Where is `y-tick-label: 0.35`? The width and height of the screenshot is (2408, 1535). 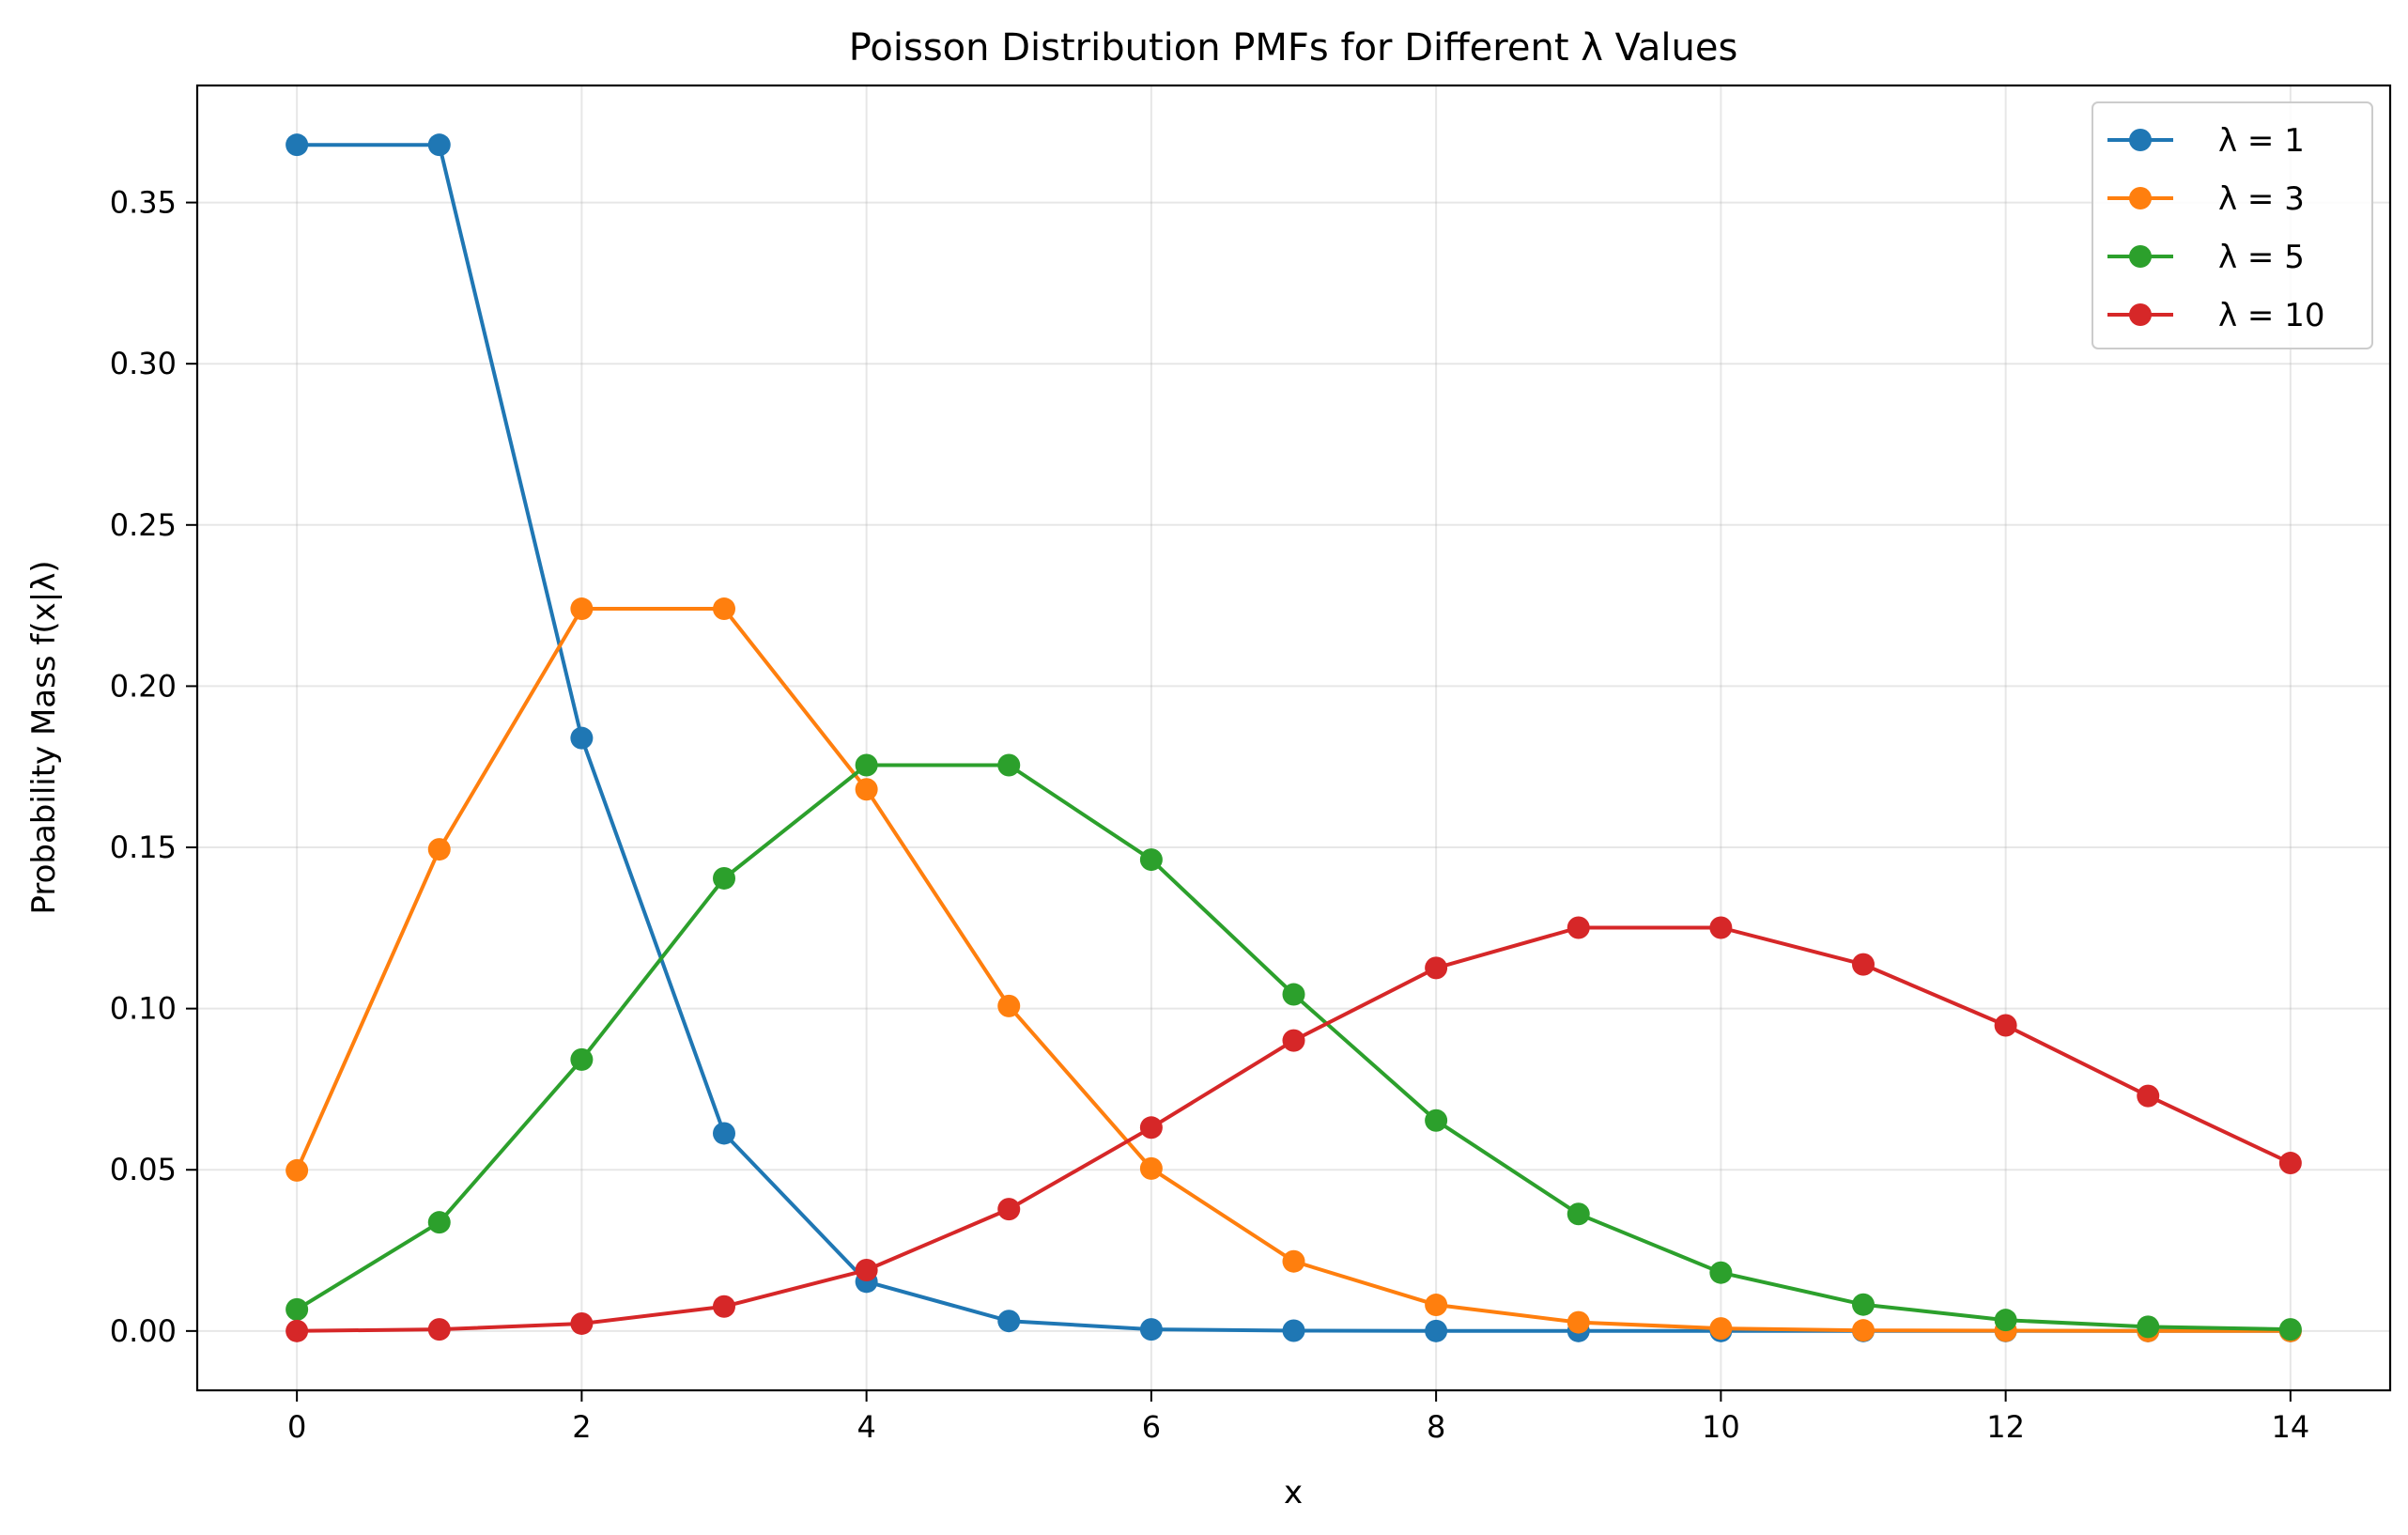
y-tick-label: 0.35 is located at coordinates (143, 203).